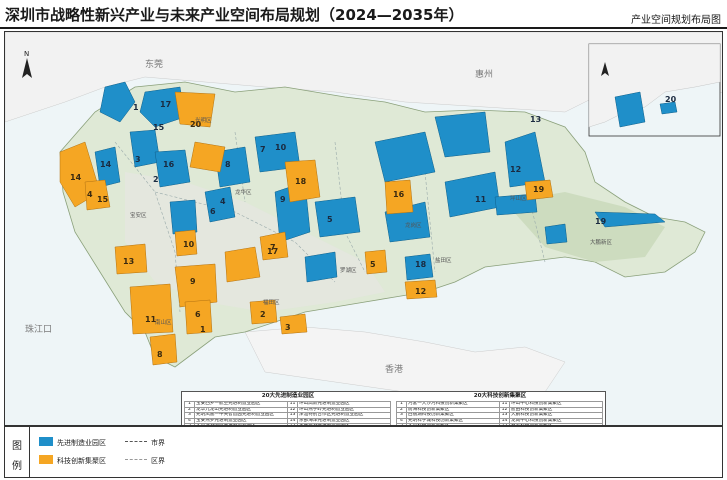 Image resolution: width=727 pixels, height=480 pixels. Describe the element at coordinates (344, 404) in the screenshot. I see `list-item: 坪山高新先进制造业园区` at that location.